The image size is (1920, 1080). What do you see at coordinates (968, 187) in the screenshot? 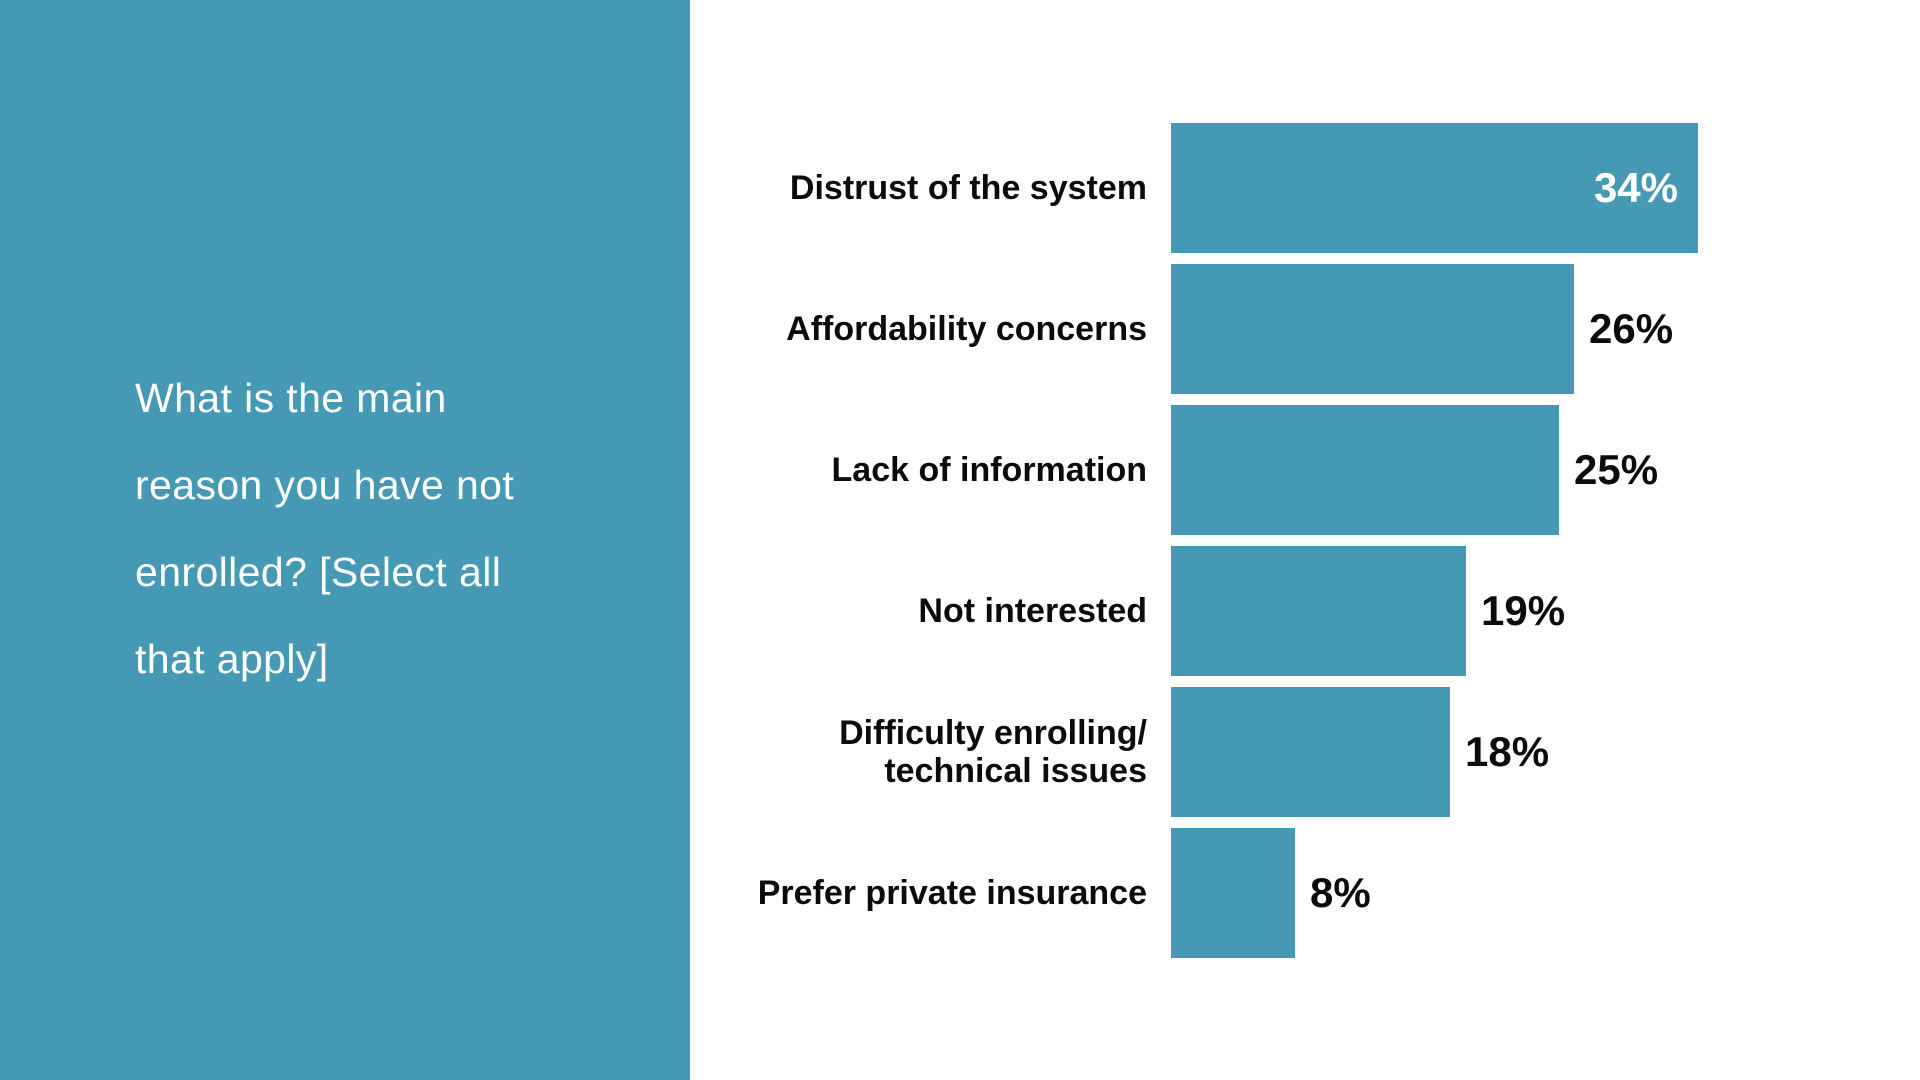
I see `bar-category-label: Distrust of the system` at bounding box center [968, 187].